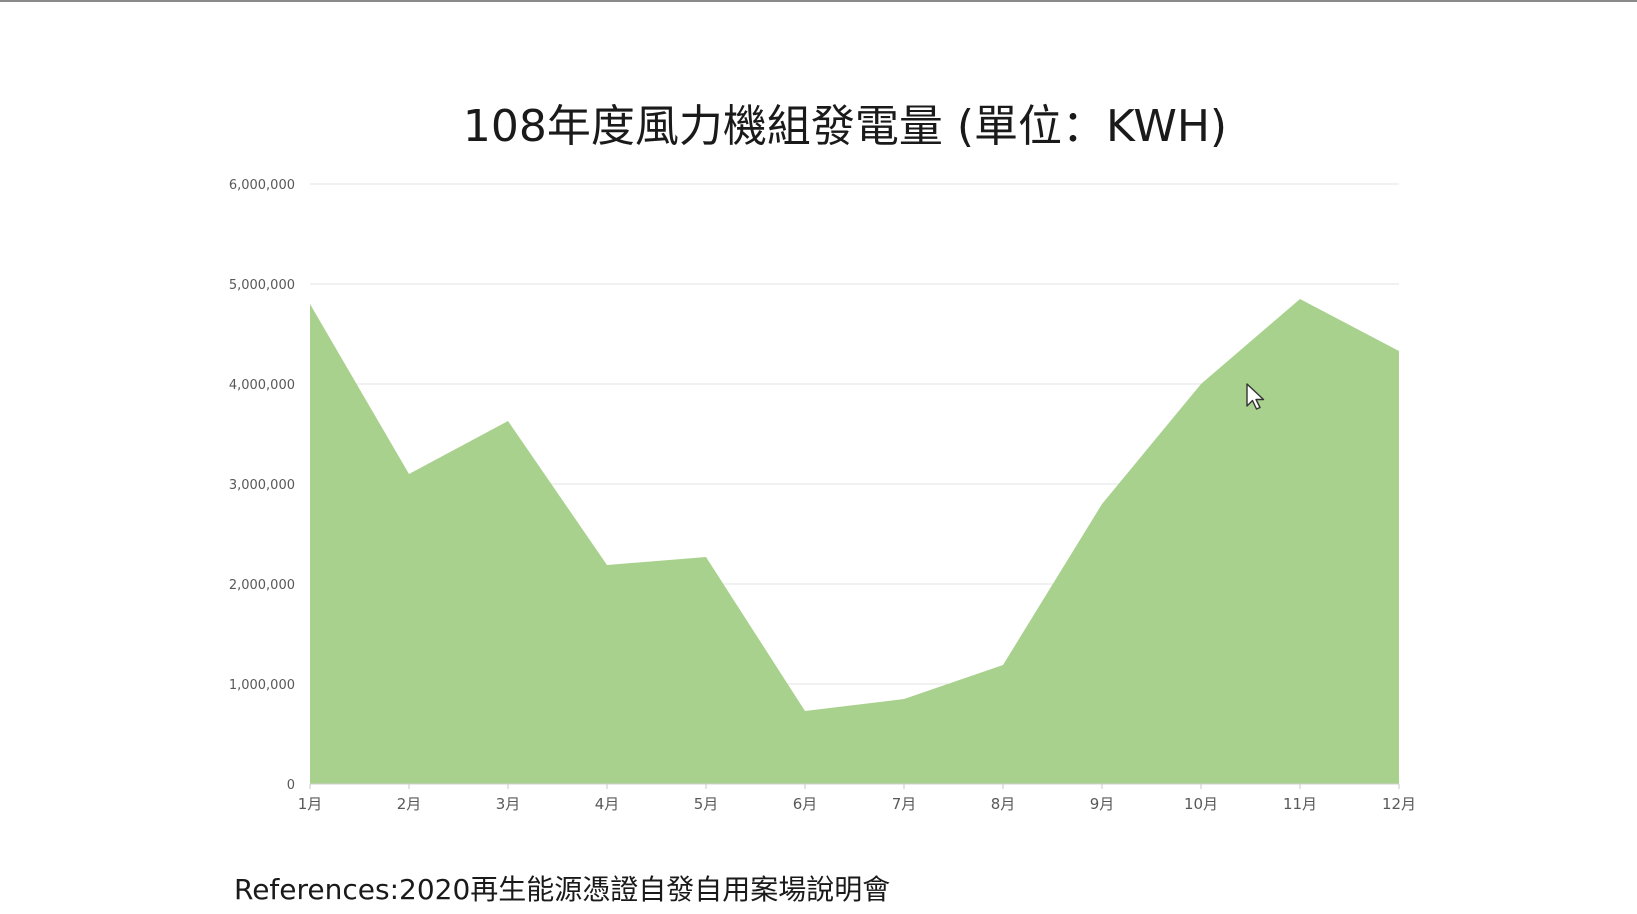  I want to click on x-tick-label: 10月, so click(1201, 804).